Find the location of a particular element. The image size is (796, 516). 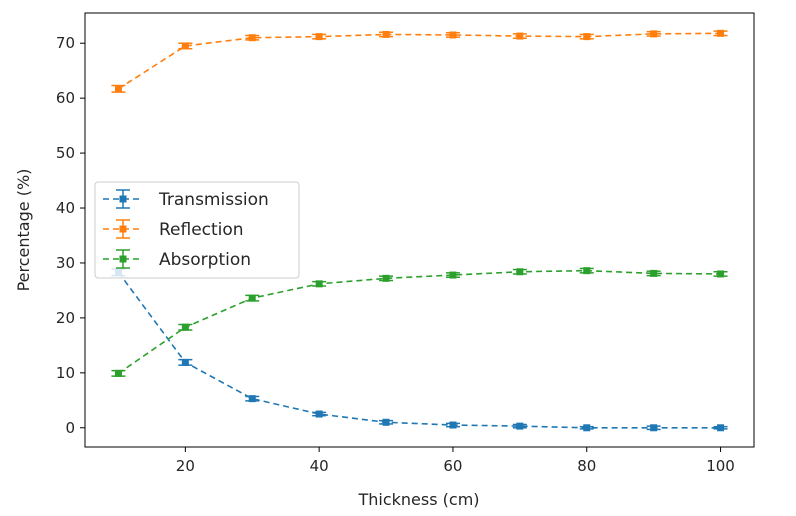

legend-item-transmission: Transmission is located at coordinates (186, 199).